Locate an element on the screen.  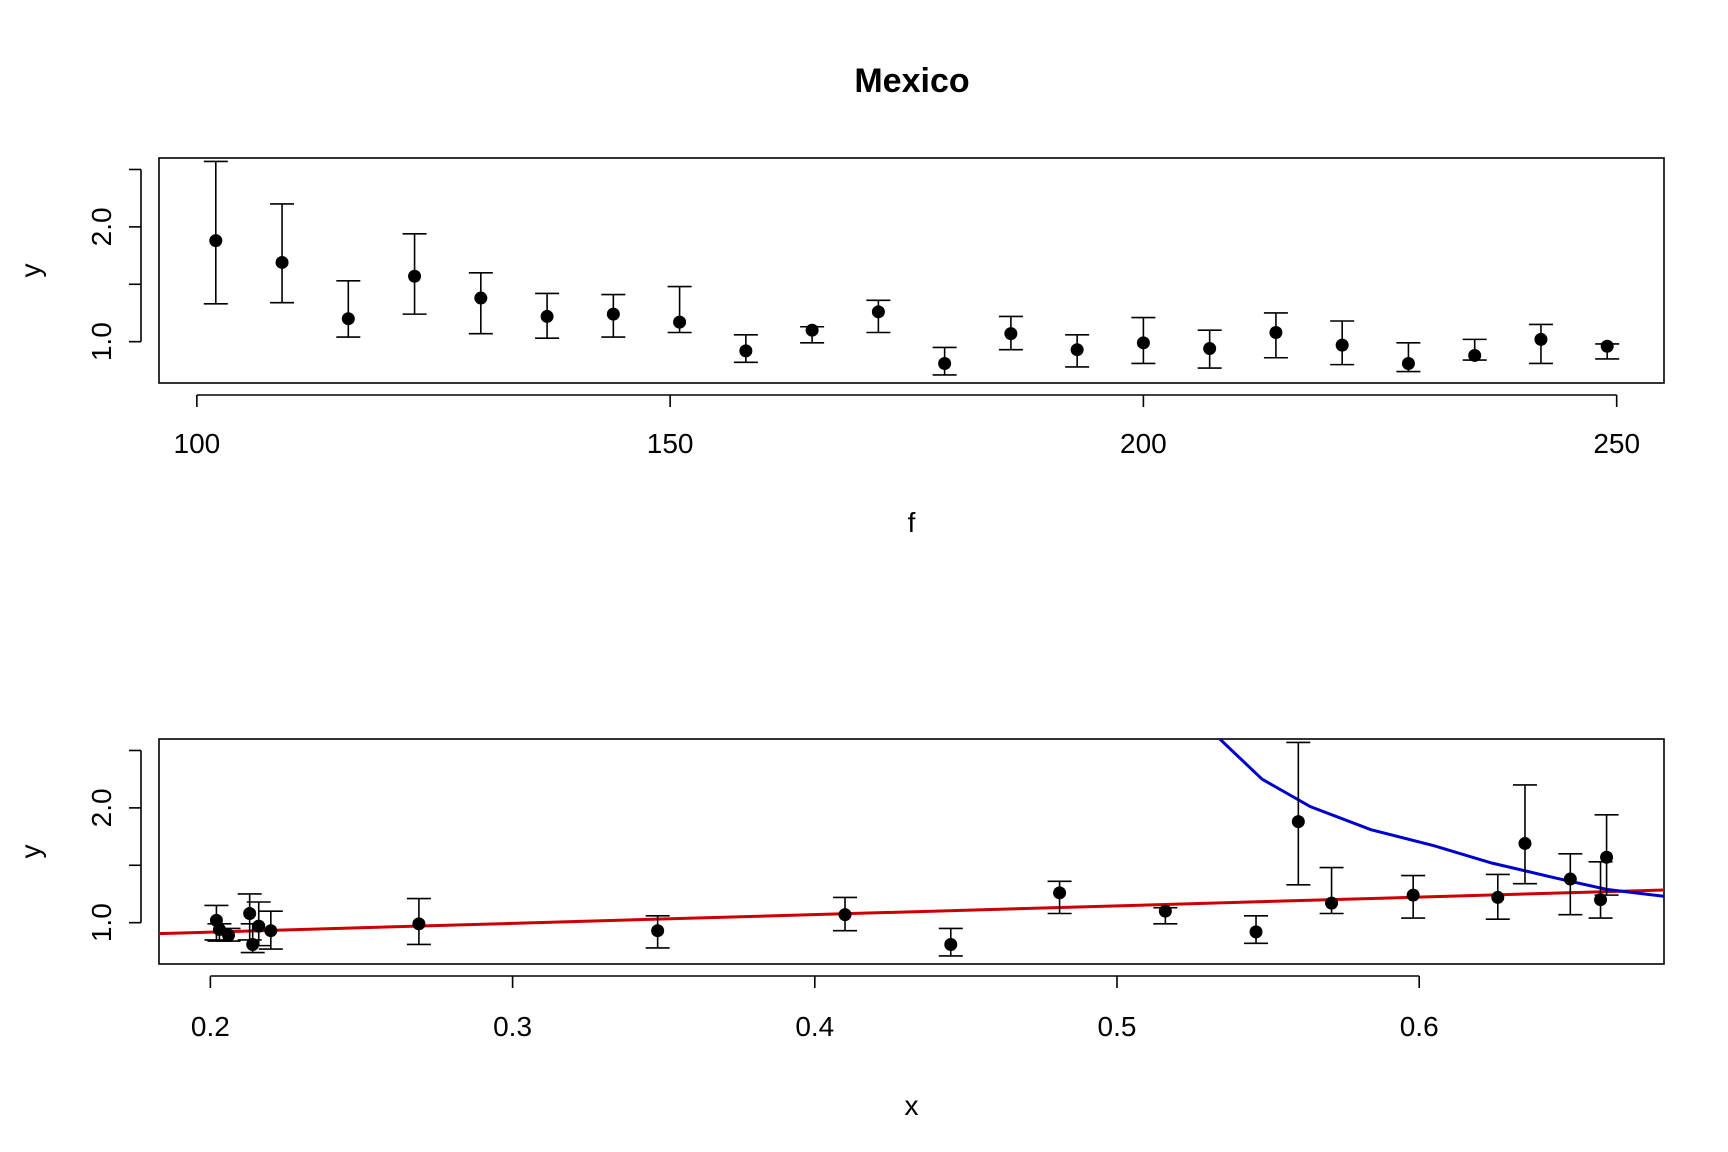
x-tick-label: 0.5 is located at coordinates (1117, 1026).